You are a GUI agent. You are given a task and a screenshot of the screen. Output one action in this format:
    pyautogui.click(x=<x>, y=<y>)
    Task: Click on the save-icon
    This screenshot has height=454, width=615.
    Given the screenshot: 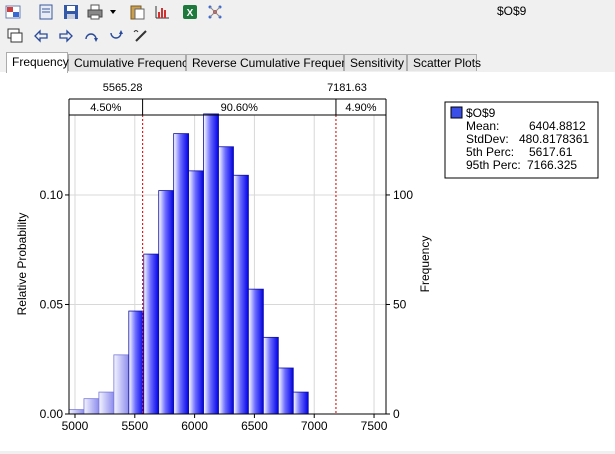 What is the action you would take?
    pyautogui.click(x=45, y=11)
    